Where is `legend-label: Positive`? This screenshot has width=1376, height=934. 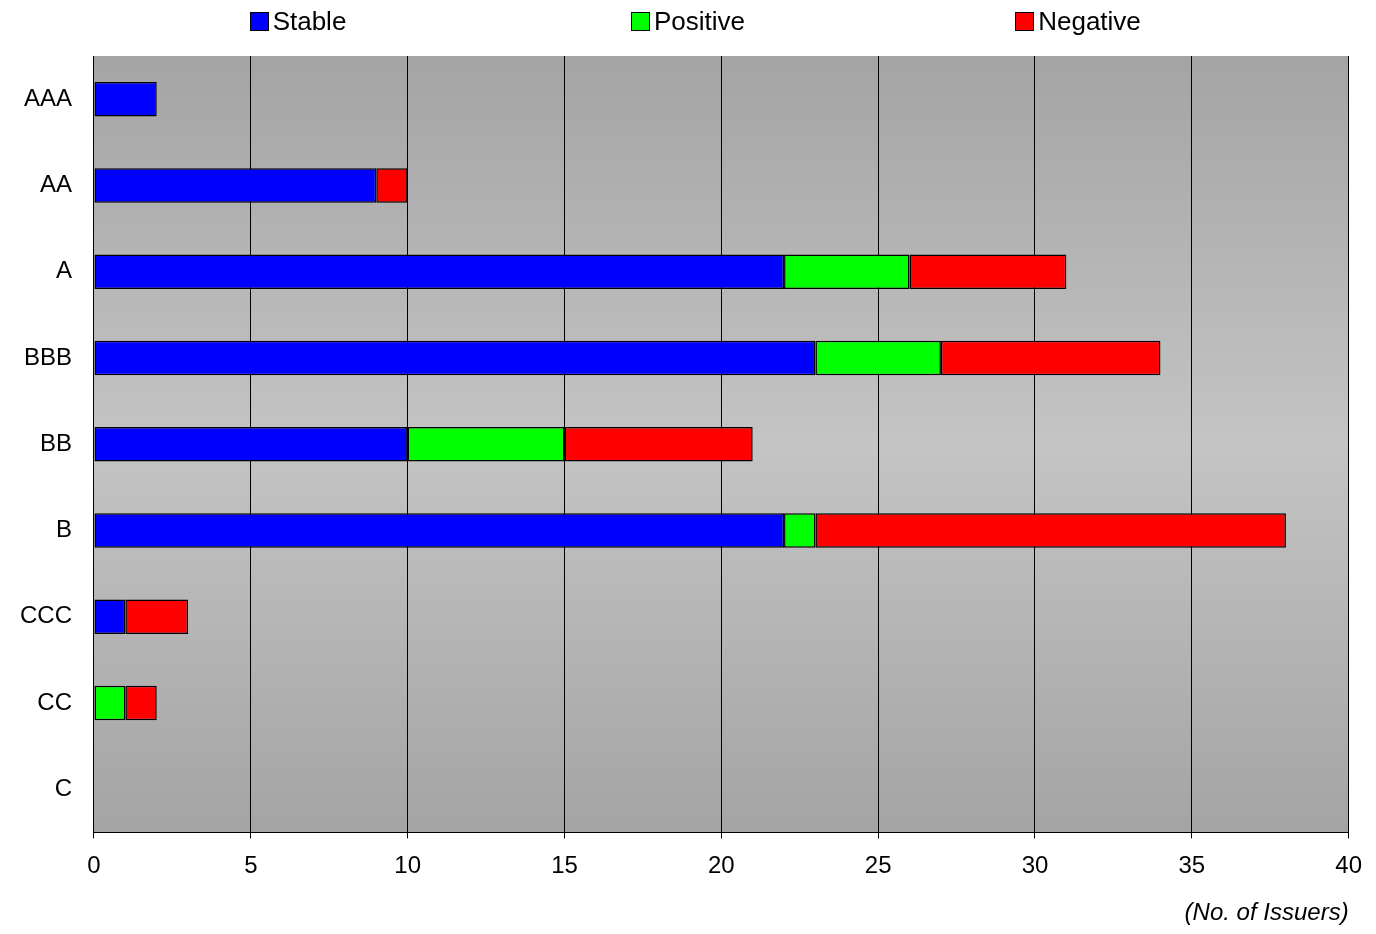 legend-label: Positive is located at coordinates (699, 21).